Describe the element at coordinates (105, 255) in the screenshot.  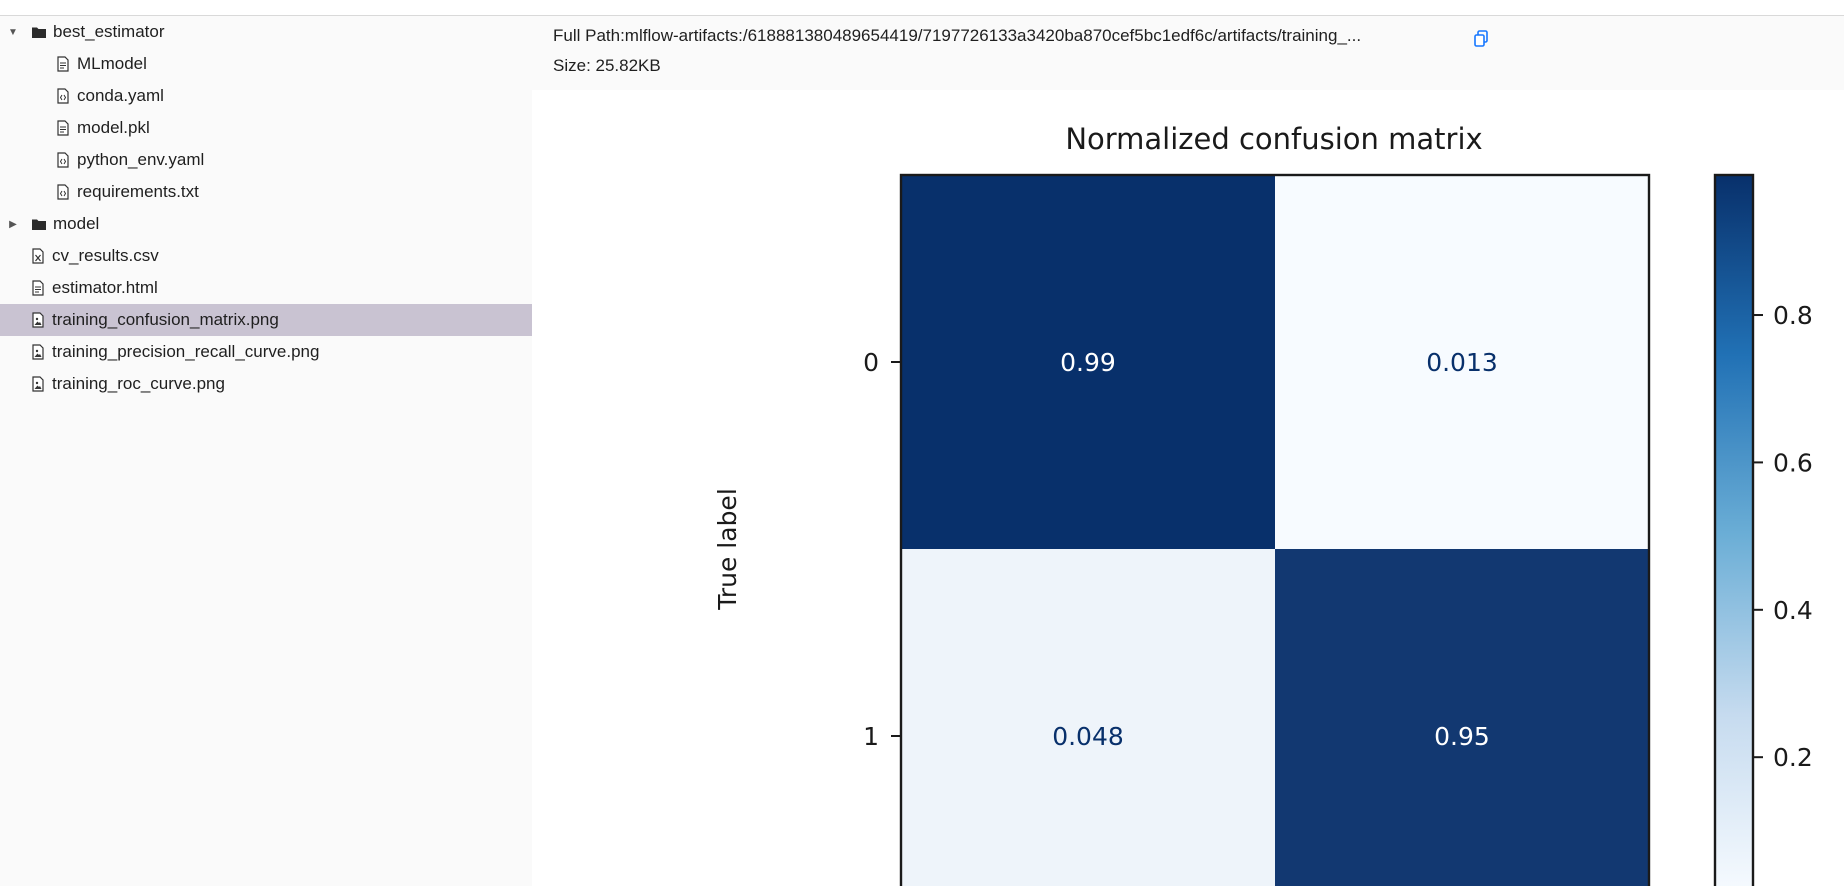
I see `tree-item-label: cv_results.csv` at that location.